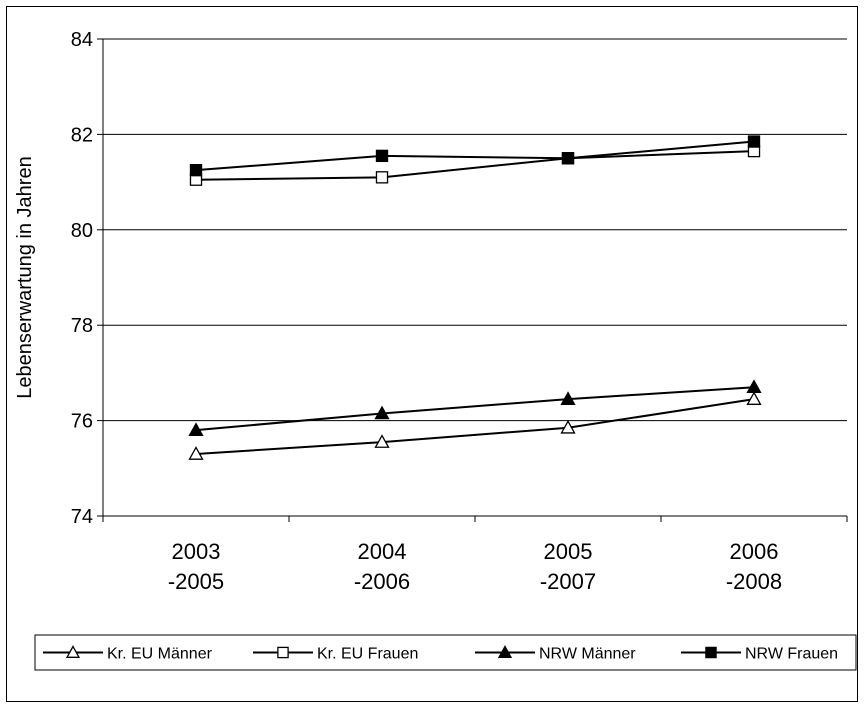  What do you see at coordinates (754, 581) in the screenshot?
I see `x-tick-label-line: -2008` at bounding box center [754, 581].